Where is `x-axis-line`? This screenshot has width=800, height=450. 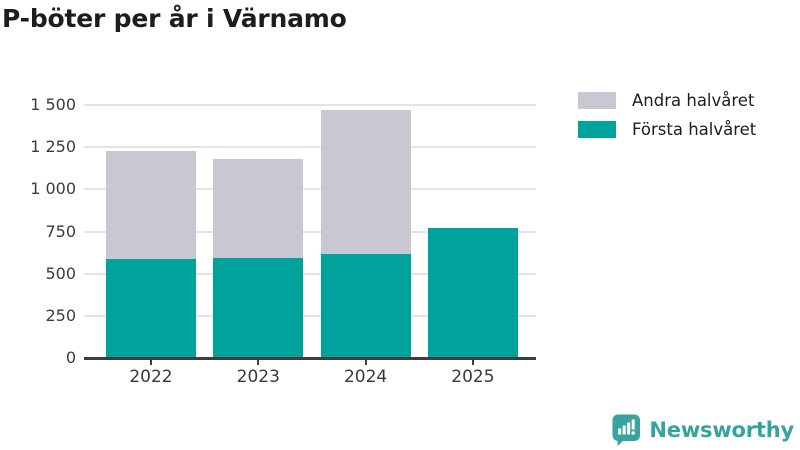
x-axis-line is located at coordinates (310, 358).